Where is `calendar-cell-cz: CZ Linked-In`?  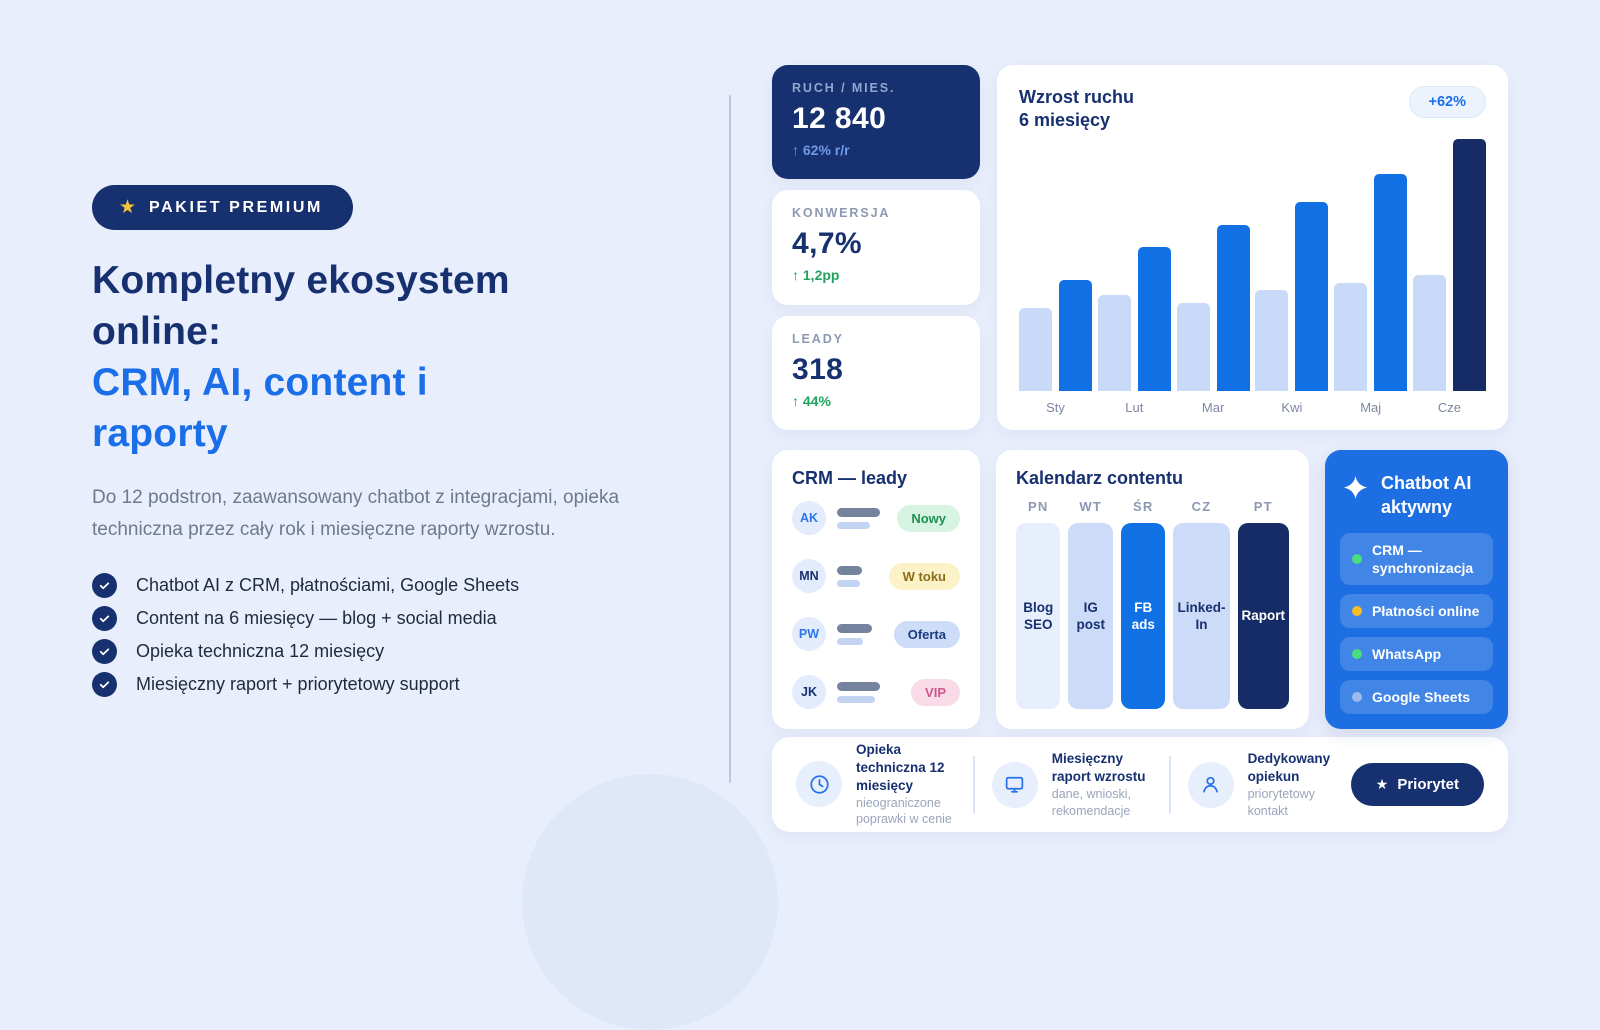 calendar-cell-cz: CZ Linked-In is located at coordinates (1201, 604).